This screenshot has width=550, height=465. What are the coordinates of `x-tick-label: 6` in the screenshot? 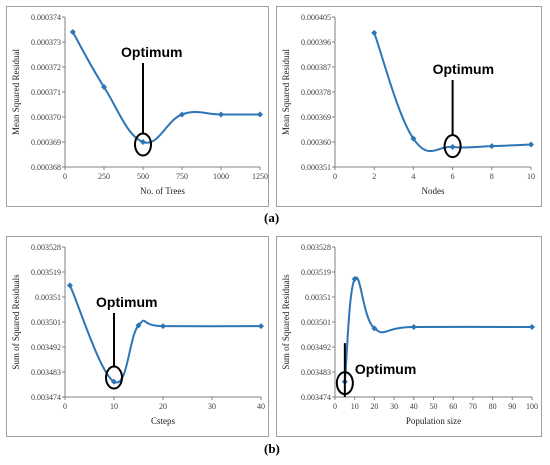 It's located at (453, 176).